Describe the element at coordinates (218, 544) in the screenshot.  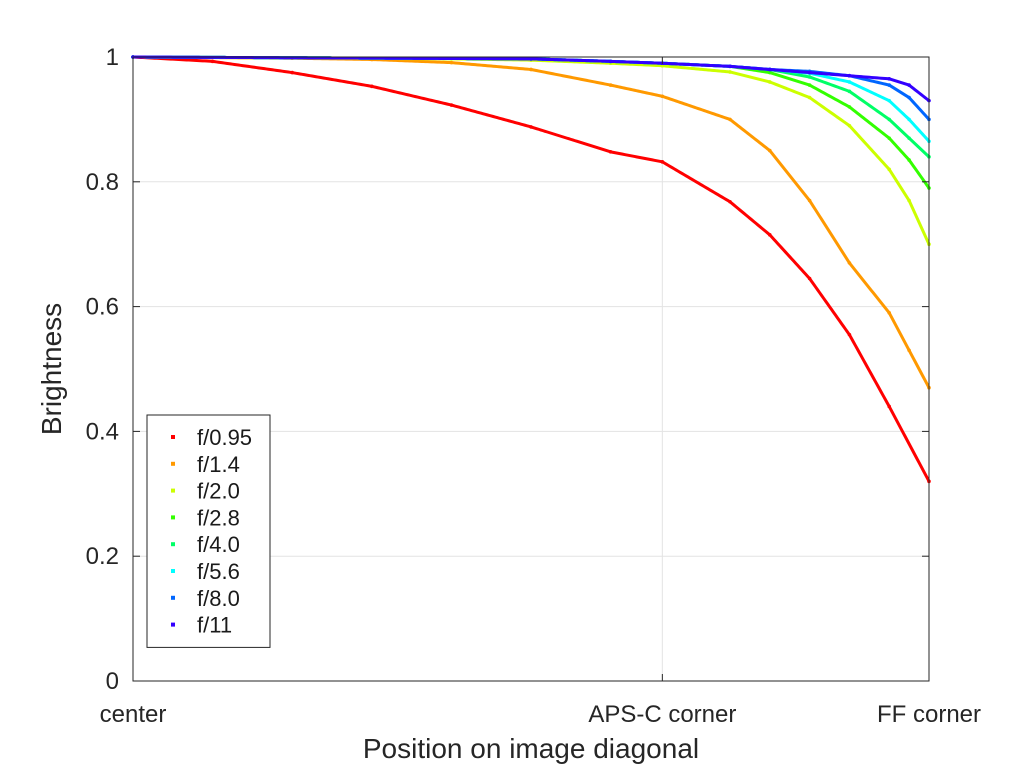
I see `legend-label: f/4.0` at that location.